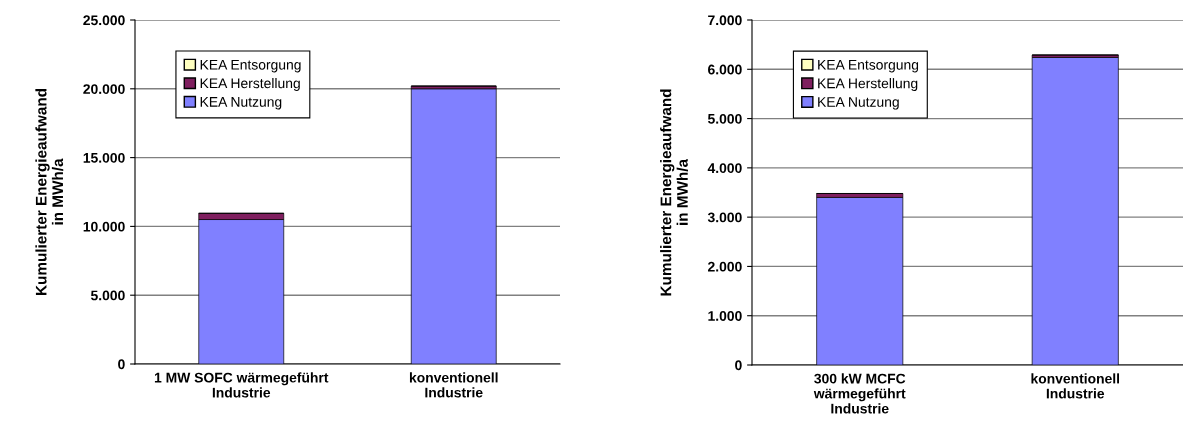 This screenshot has height=437, width=1183. Describe the element at coordinates (725, 316) in the screenshot. I see `y-tick-label: 1.000` at that location.